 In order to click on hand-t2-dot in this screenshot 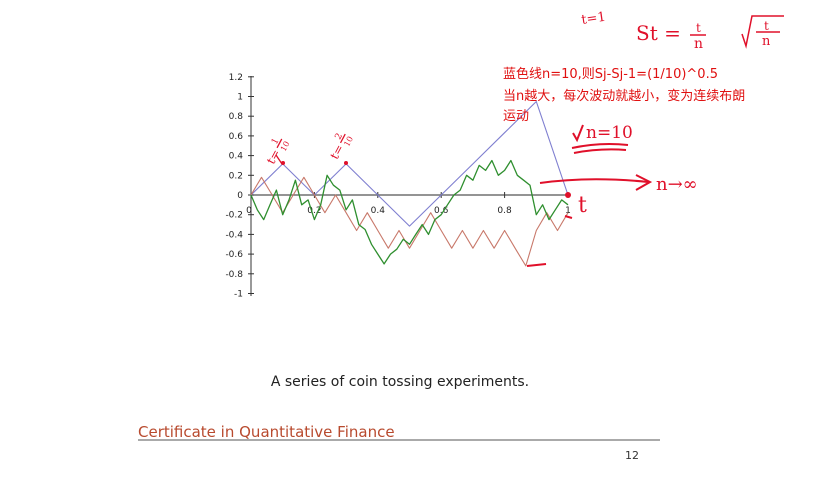, I will do `click(346, 163)`.